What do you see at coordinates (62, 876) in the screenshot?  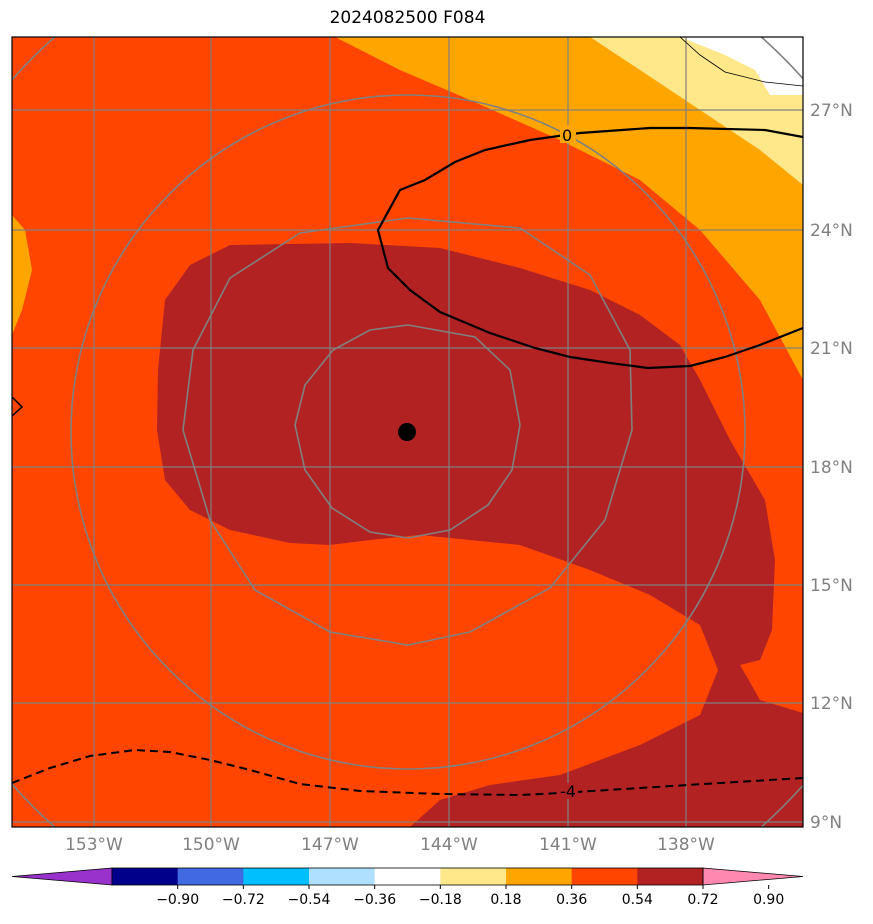 I see `colorbar-extend-low` at bounding box center [62, 876].